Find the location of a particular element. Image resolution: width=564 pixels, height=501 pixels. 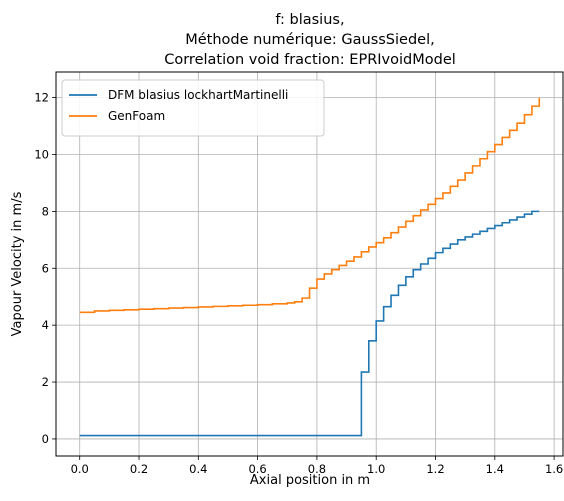

chart-title-line-2: Méthode numérique: GaussSiedel, is located at coordinates (309, 40).